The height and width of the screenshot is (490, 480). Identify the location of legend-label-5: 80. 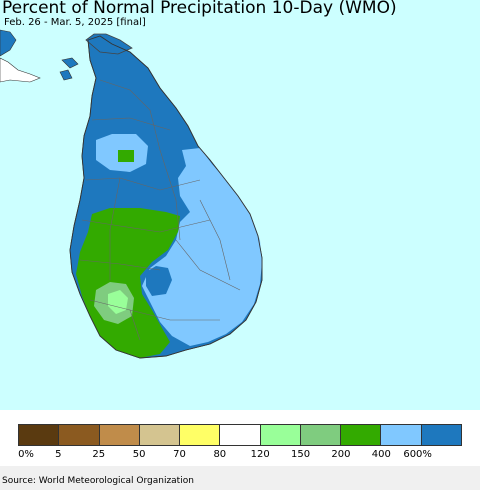
(220, 454).